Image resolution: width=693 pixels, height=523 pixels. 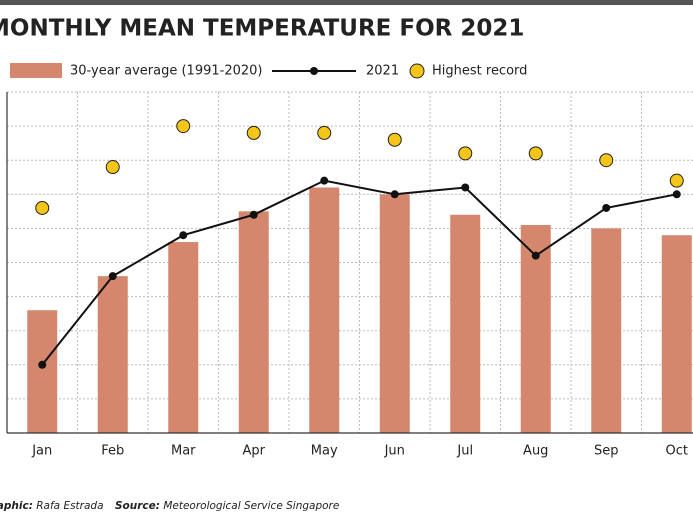 I want to click on legend-label: Highest record, so click(x=479, y=71).